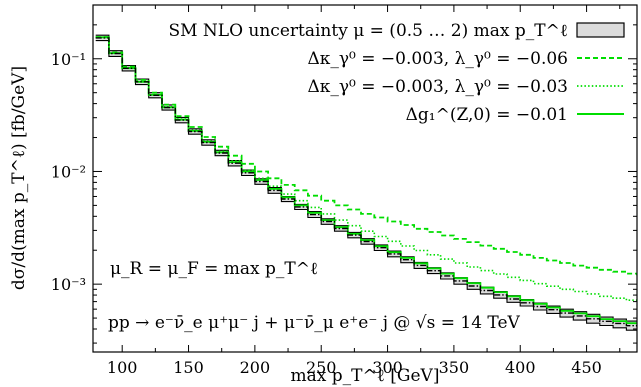  Describe the element at coordinates (68, 171) in the screenshot. I see `y-tick-label: 10⁻²` at that location.